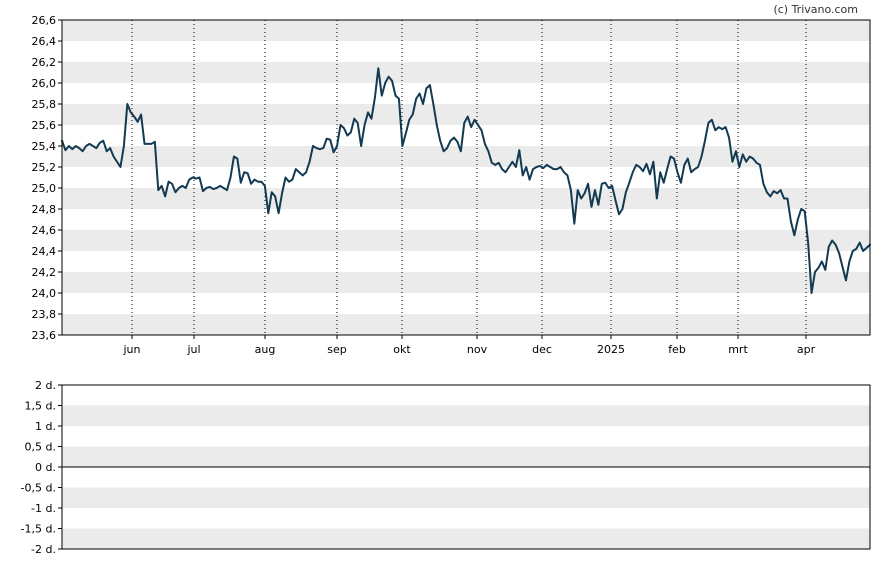 The width and height of the screenshot is (888, 565). I want to click on x-tick-label: dec, so click(542, 349).